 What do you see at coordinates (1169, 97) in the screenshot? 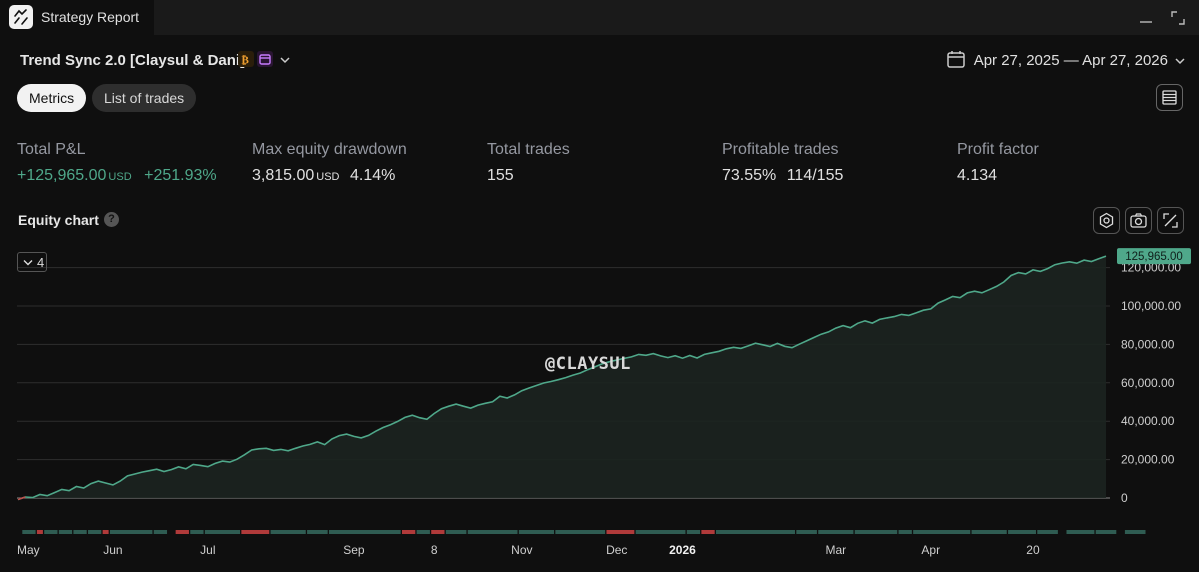
I see `menu-icon` at bounding box center [1169, 97].